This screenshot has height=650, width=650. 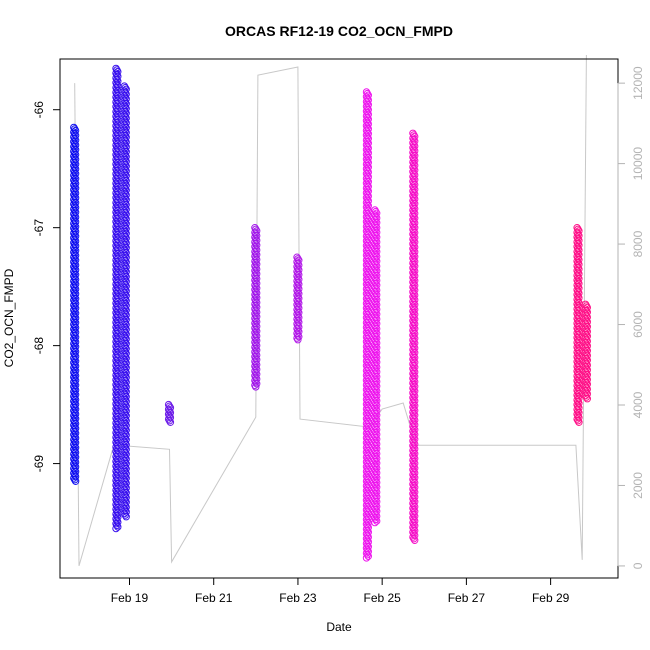 I want to click on series-flight-17b, so click(x=376, y=366).